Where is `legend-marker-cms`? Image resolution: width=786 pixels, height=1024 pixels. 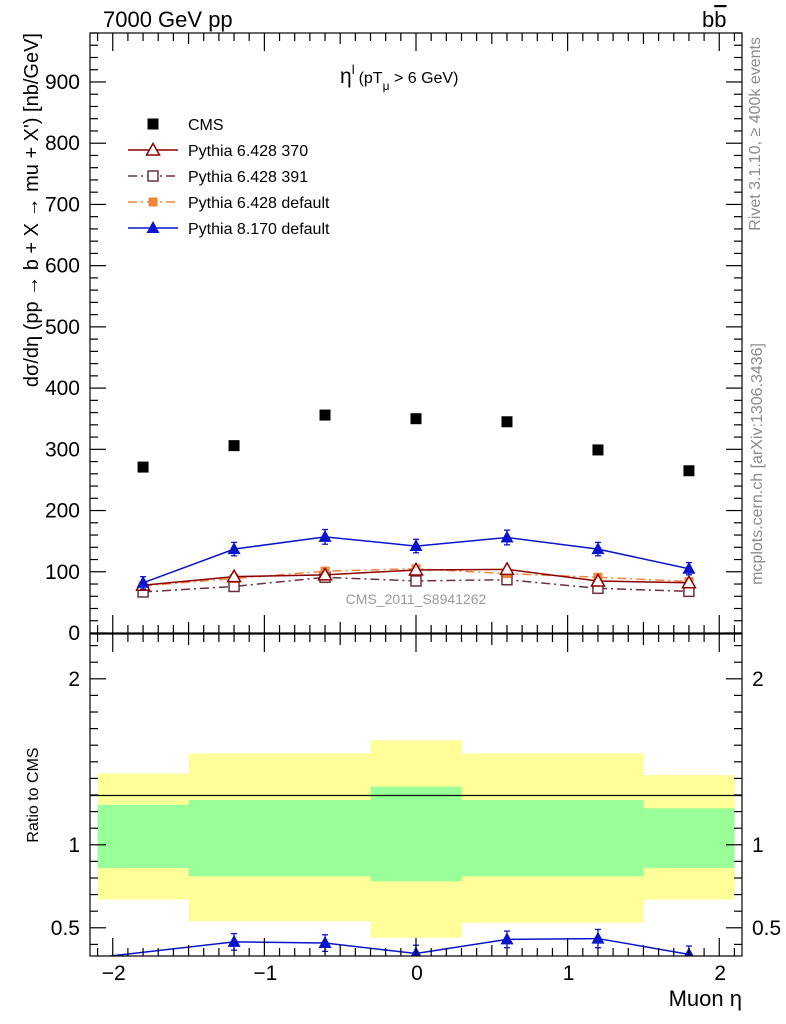 legend-marker-cms is located at coordinates (153, 124).